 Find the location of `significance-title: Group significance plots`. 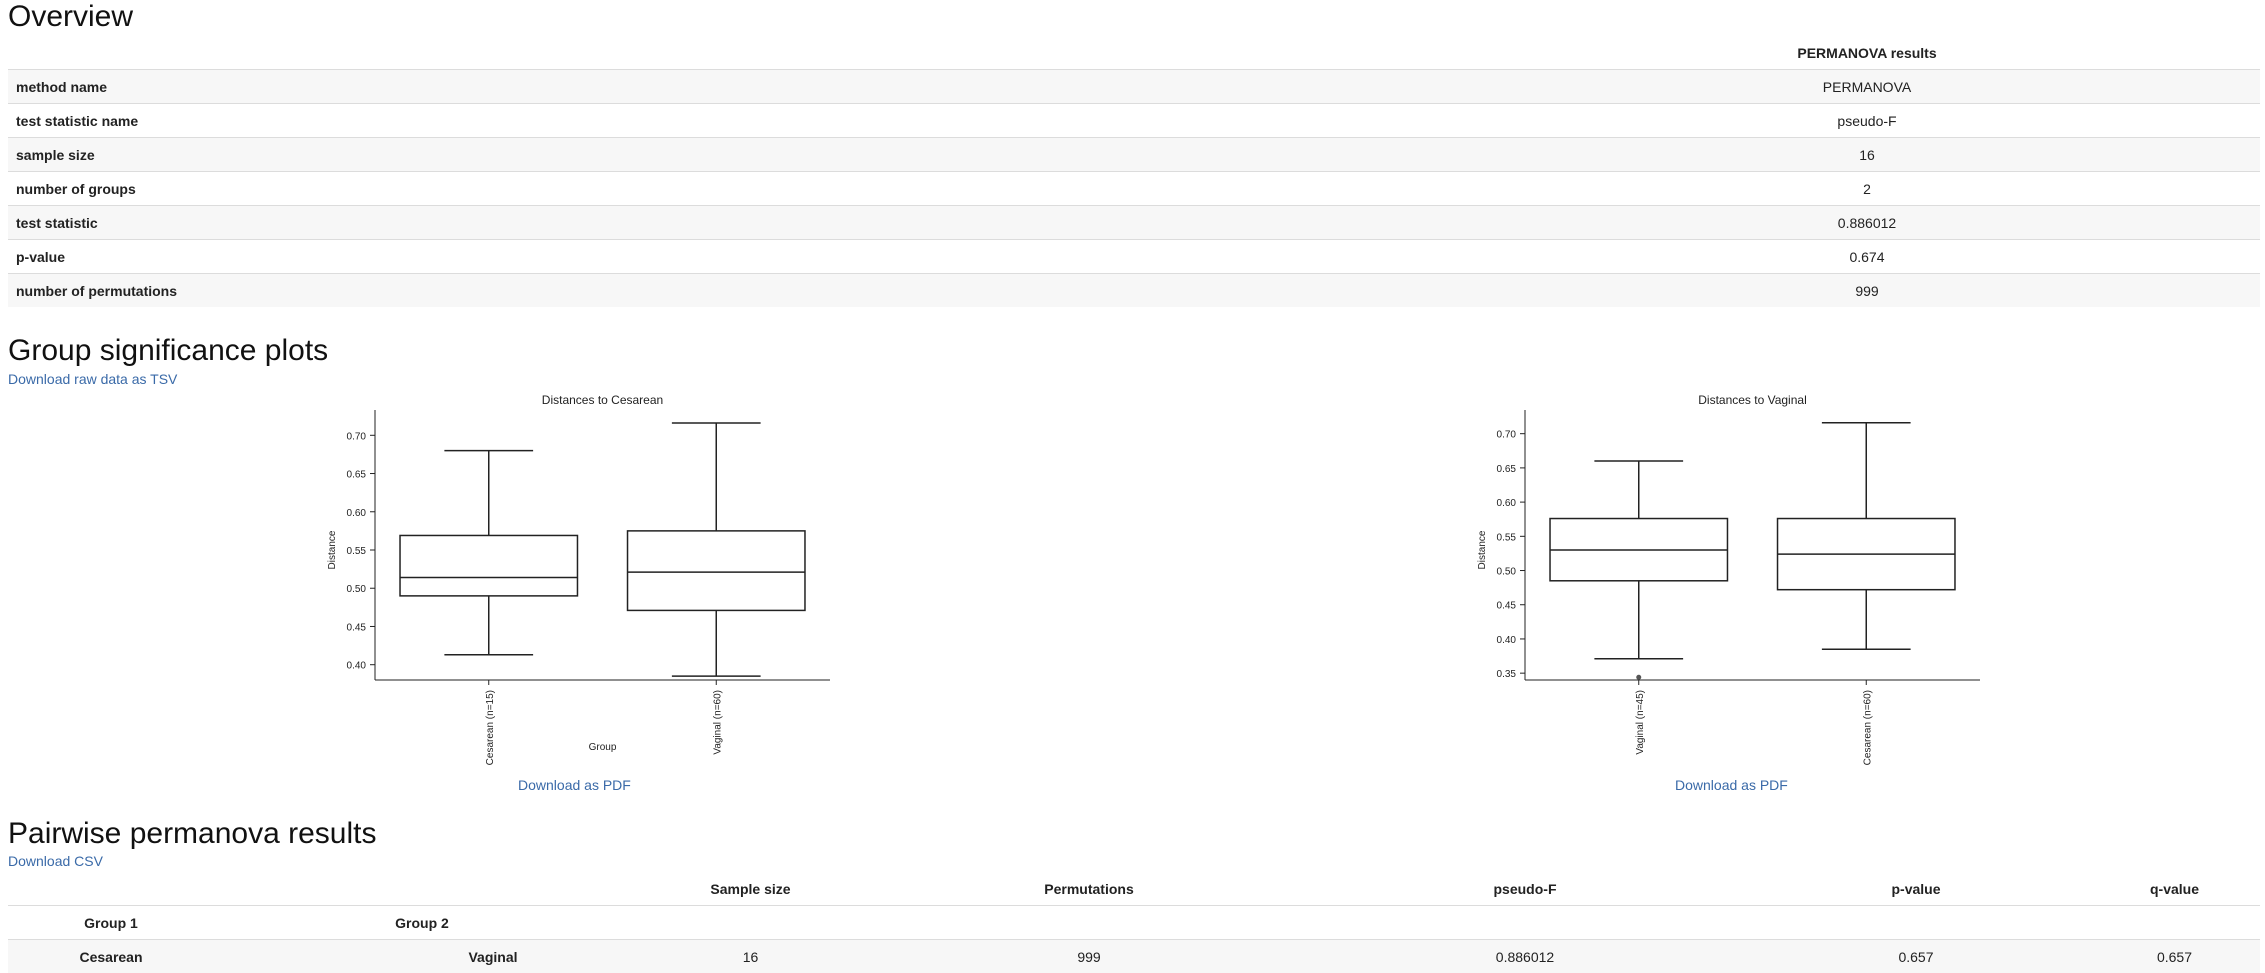

significance-title: Group significance plots is located at coordinates (168, 350).